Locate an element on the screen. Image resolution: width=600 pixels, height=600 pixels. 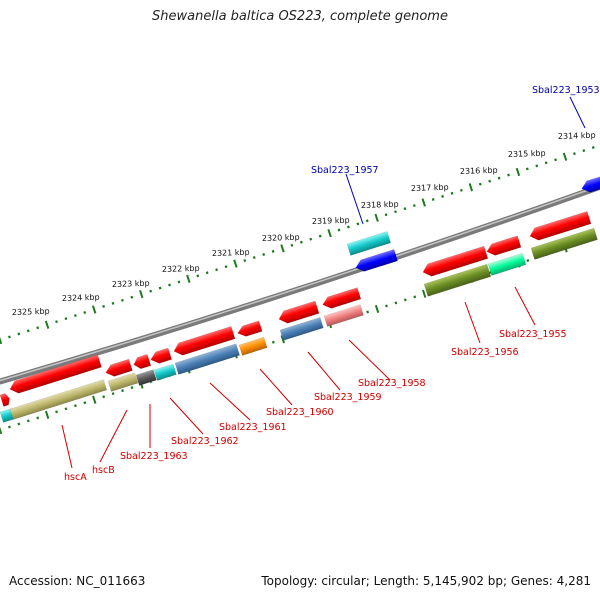
gene-label-sbal223-1960: Sbal223_1960 is located at coordinates (300, 412).